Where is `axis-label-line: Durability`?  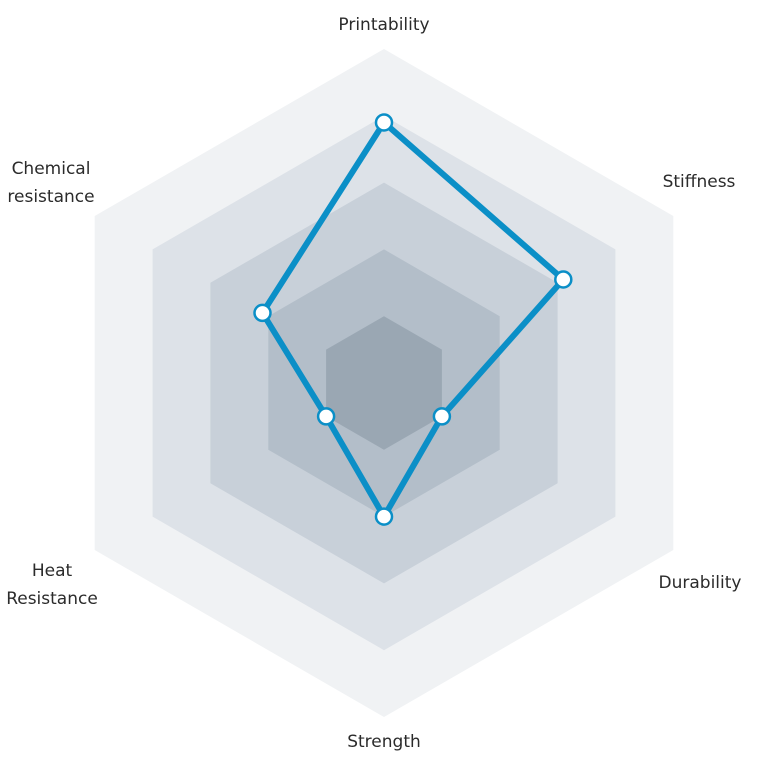
axis-label-line: Durability is located at coordinates (700, 583).